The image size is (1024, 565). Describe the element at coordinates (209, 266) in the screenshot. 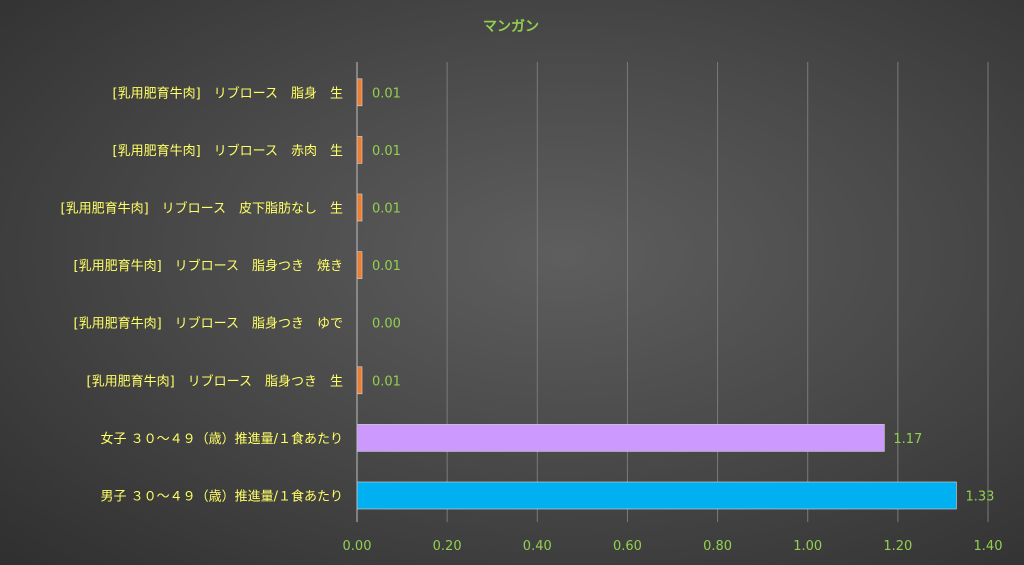

I see `category-label: [乳用肥育牛肉] リブロース 脂身つき 焼き` at that location.